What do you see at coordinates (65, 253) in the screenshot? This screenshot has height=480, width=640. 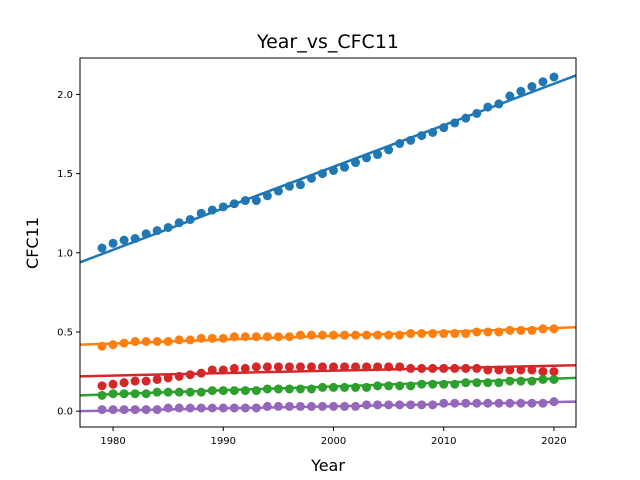 I see `y-tick-label: 1.0` at bounding box center [65, 253].